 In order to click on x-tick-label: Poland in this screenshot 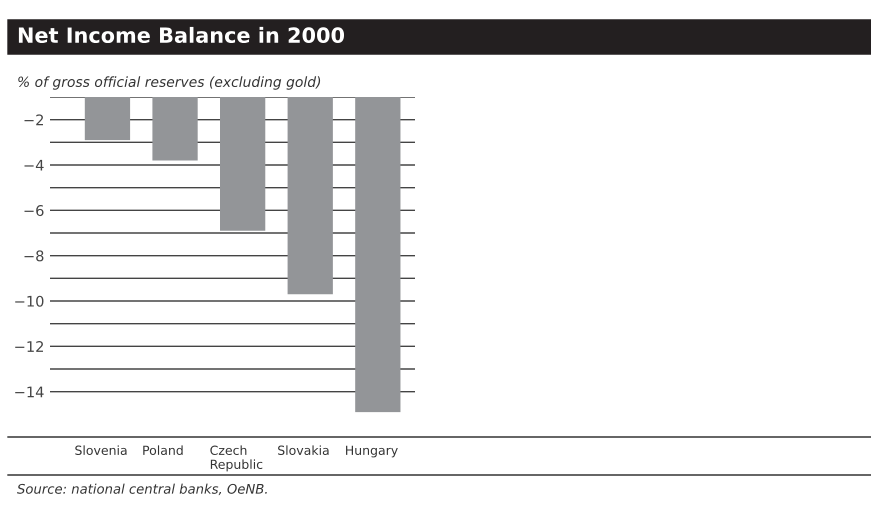, I will do `click(163, 450)`.